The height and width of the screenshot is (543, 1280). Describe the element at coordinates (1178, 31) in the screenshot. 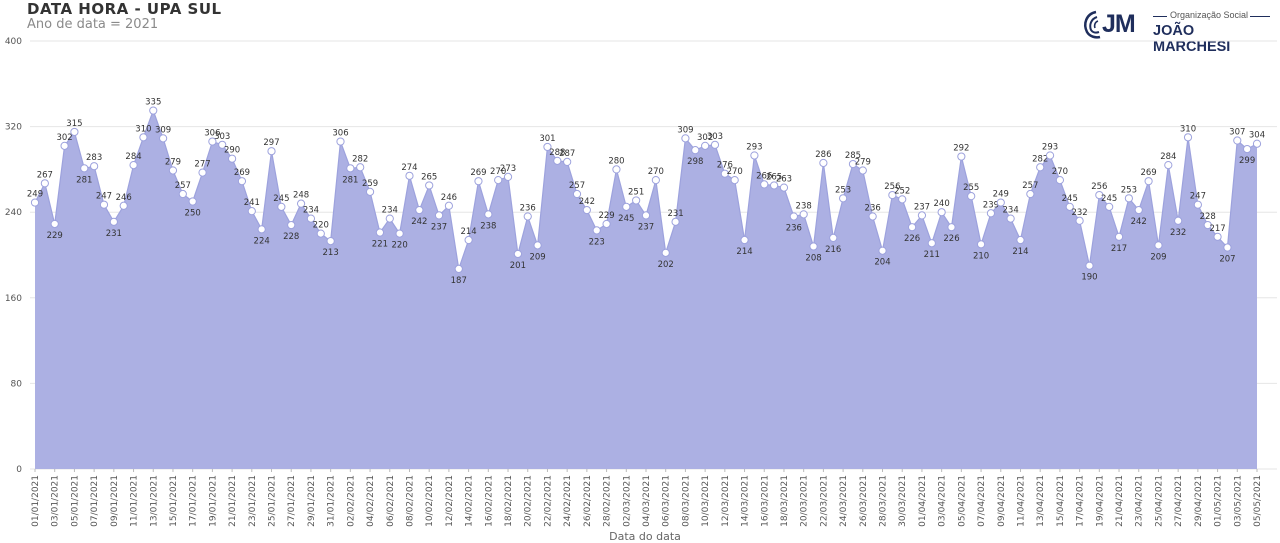

I see `organization-logo: JM Organização Social JOÃO MARCHESI` at that location.